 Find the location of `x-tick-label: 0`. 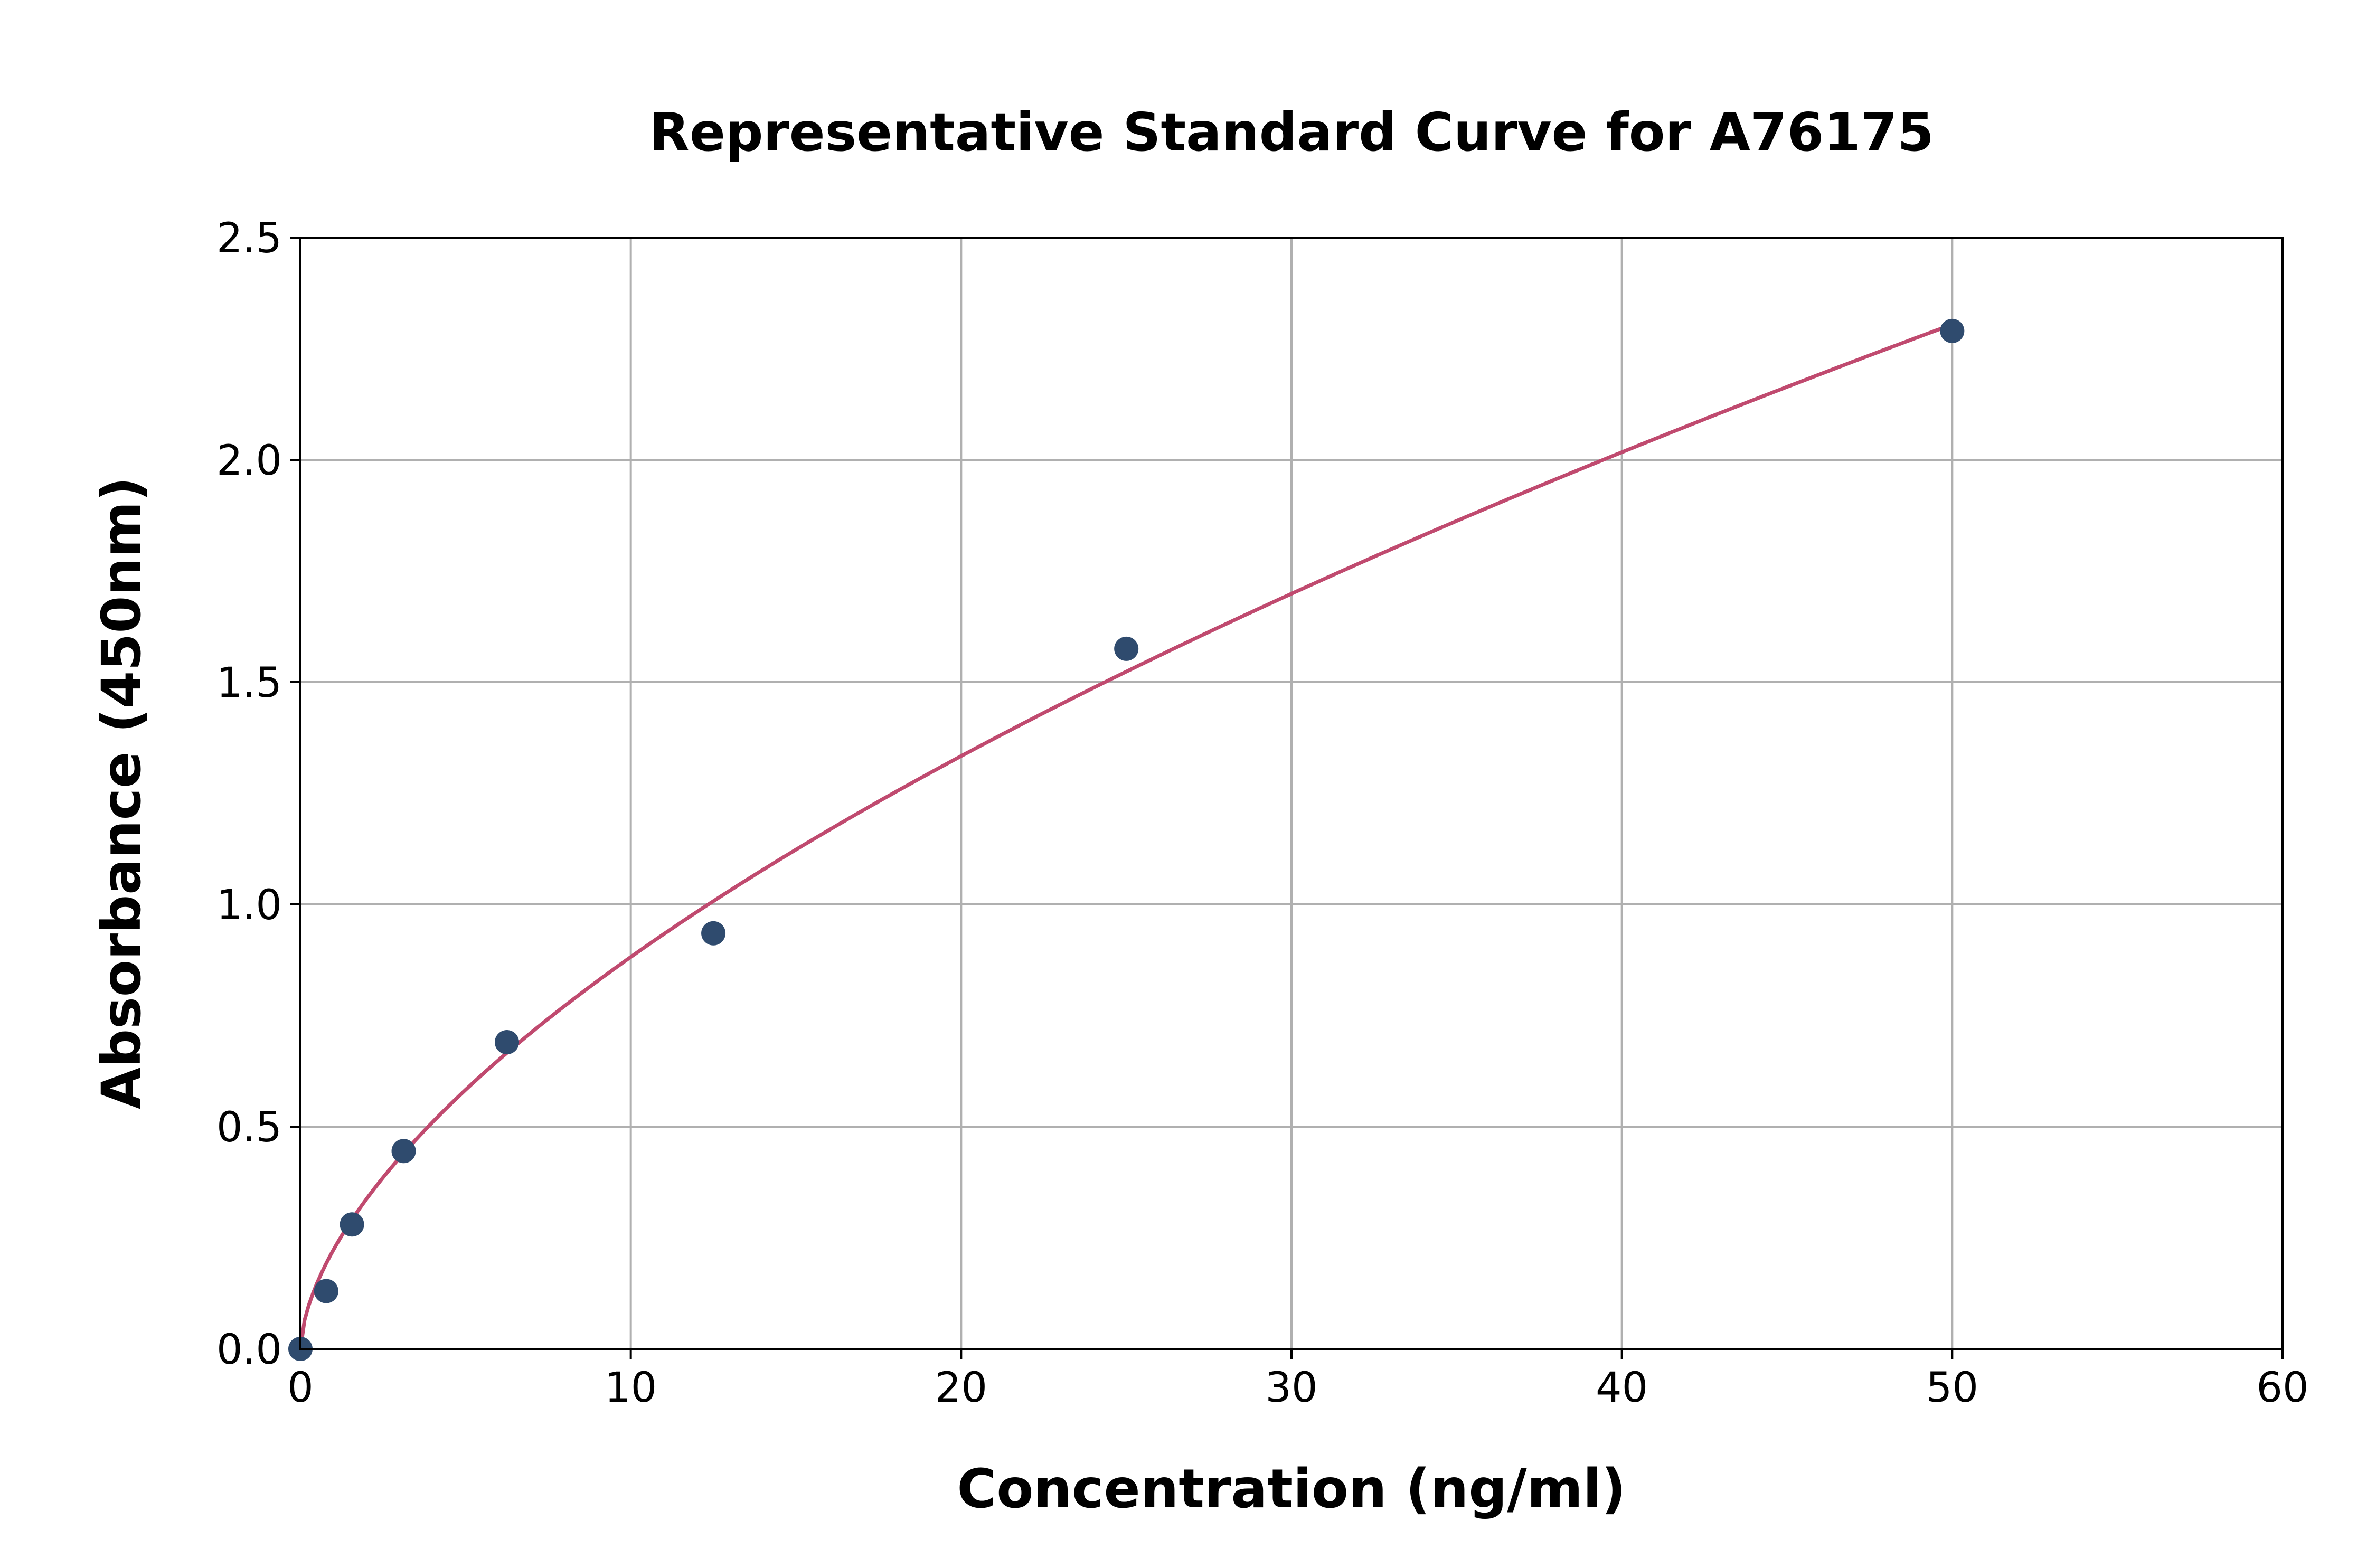

x-tick-label: 0 is located at coordinates (300, 1388).